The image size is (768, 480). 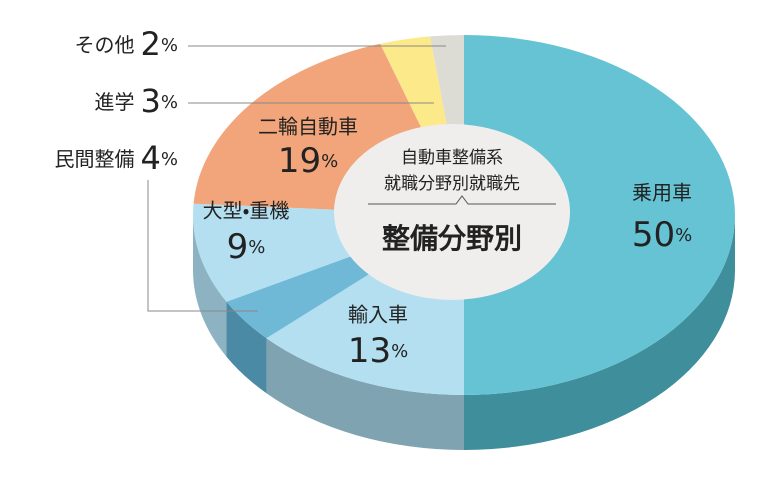 I want to click on donut-hole, so click(x=452, y=212).